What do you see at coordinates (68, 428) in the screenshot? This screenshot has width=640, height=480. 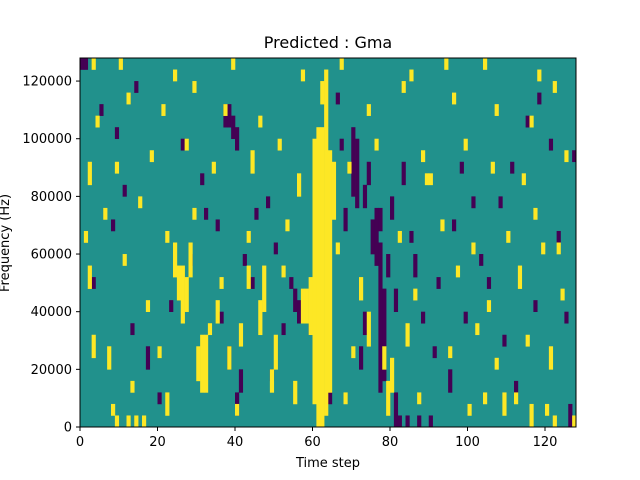 I see `y-tick-label: 0` at bounding box center [68, 428].